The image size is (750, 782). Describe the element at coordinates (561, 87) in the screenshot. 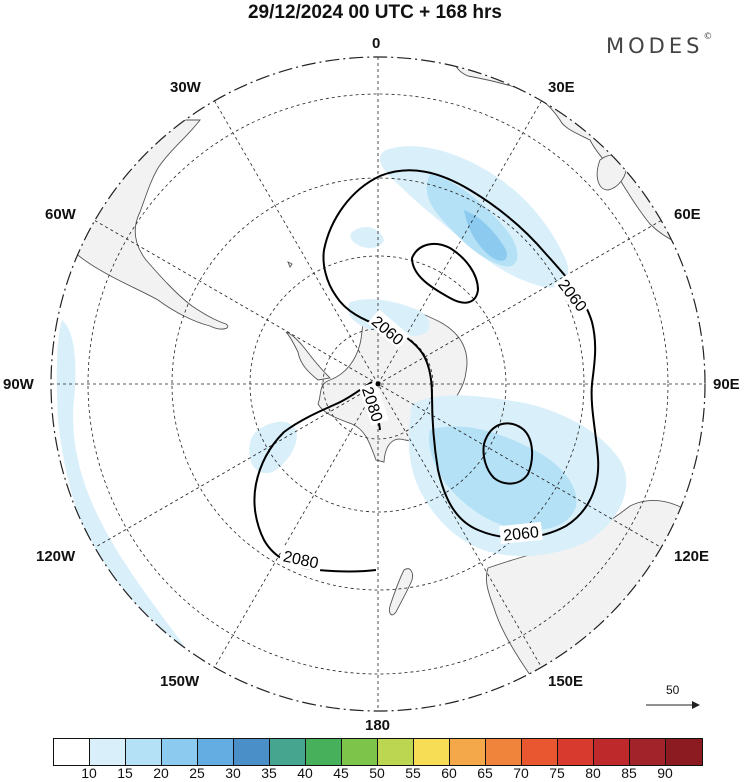

I see `longitude-label-30e: 30E` at that location.